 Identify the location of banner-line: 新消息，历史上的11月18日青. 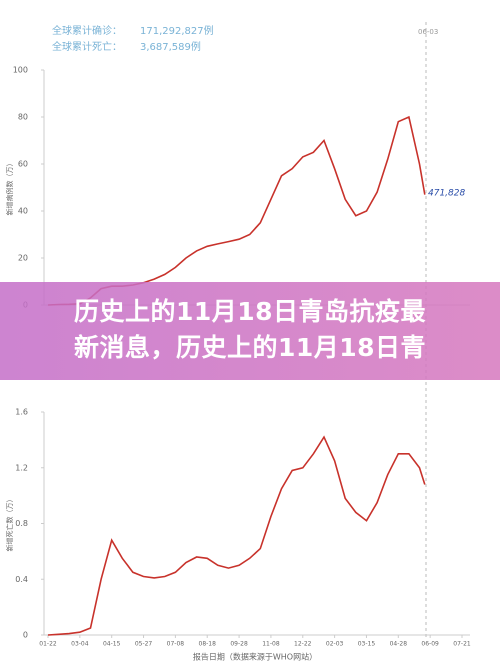
(250, 347).